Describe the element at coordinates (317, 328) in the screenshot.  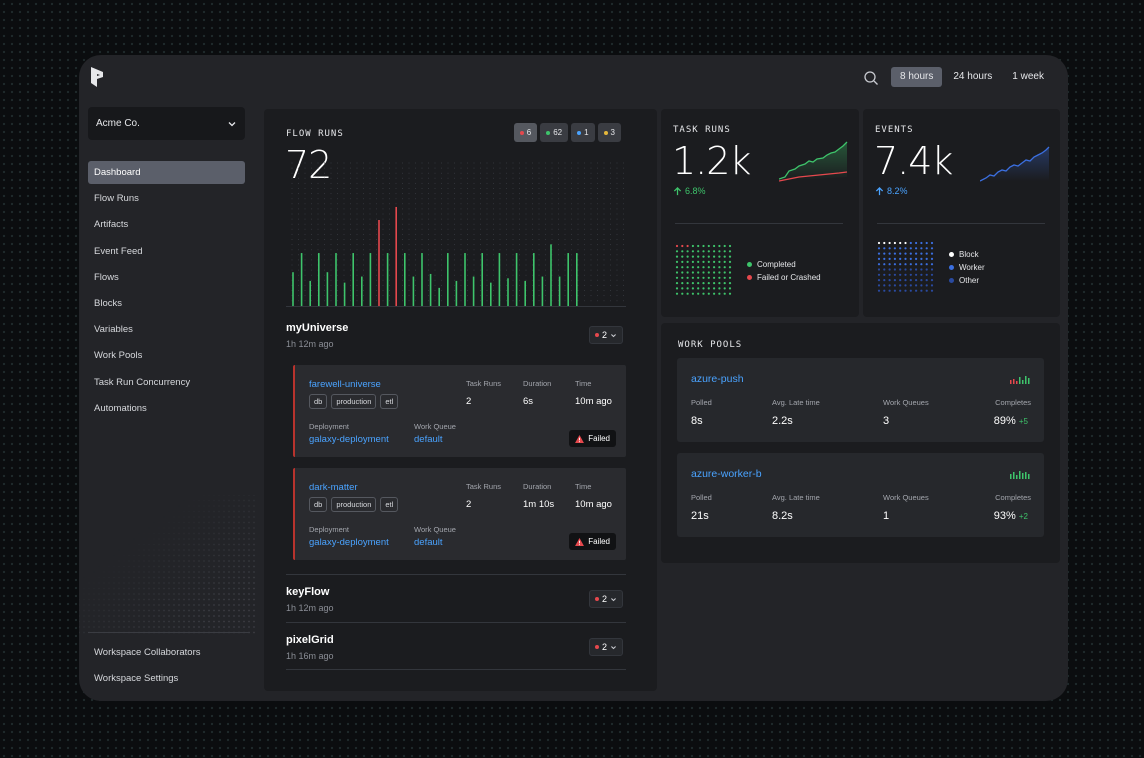
I see `flow-name: myUniverse` at that location.